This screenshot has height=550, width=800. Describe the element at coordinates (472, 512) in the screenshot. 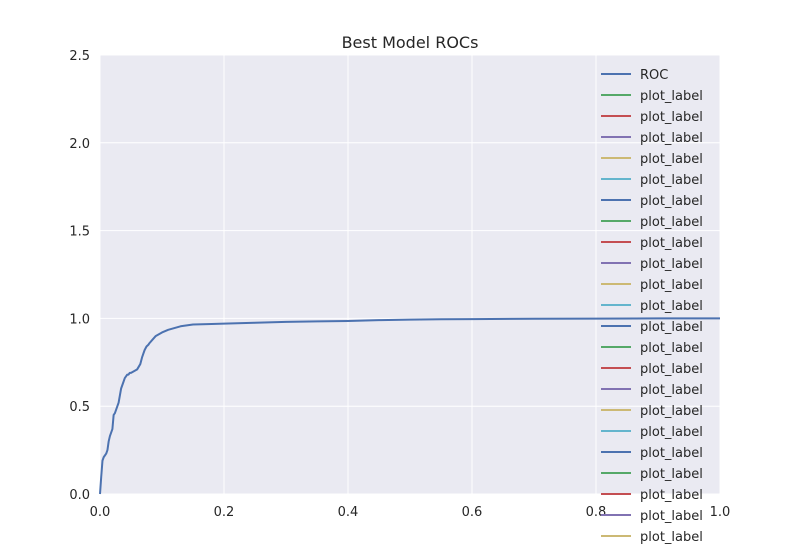

I see `x-tick-label: 0.6` at that location.